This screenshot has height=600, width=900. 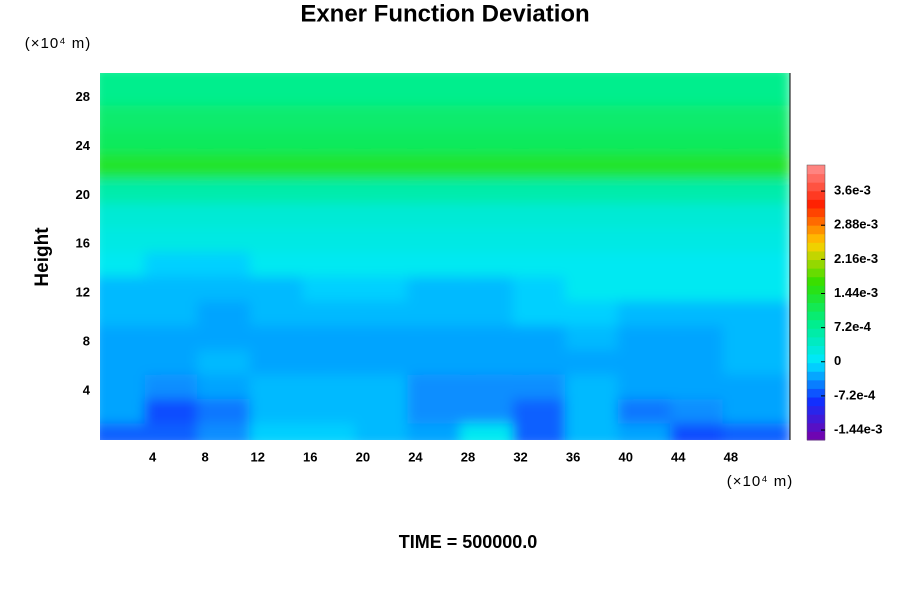 I want to click on x-tick-label: 36, so click(x=573, y=456).